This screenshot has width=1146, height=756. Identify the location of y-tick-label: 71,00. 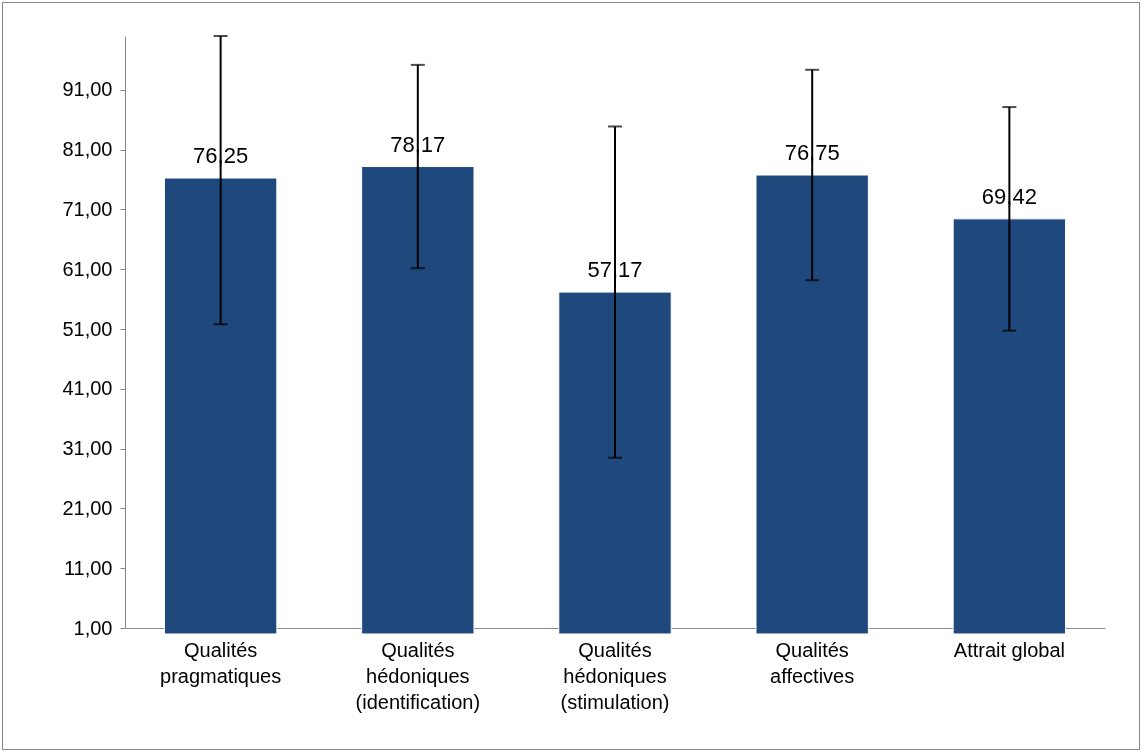
(87, 208).